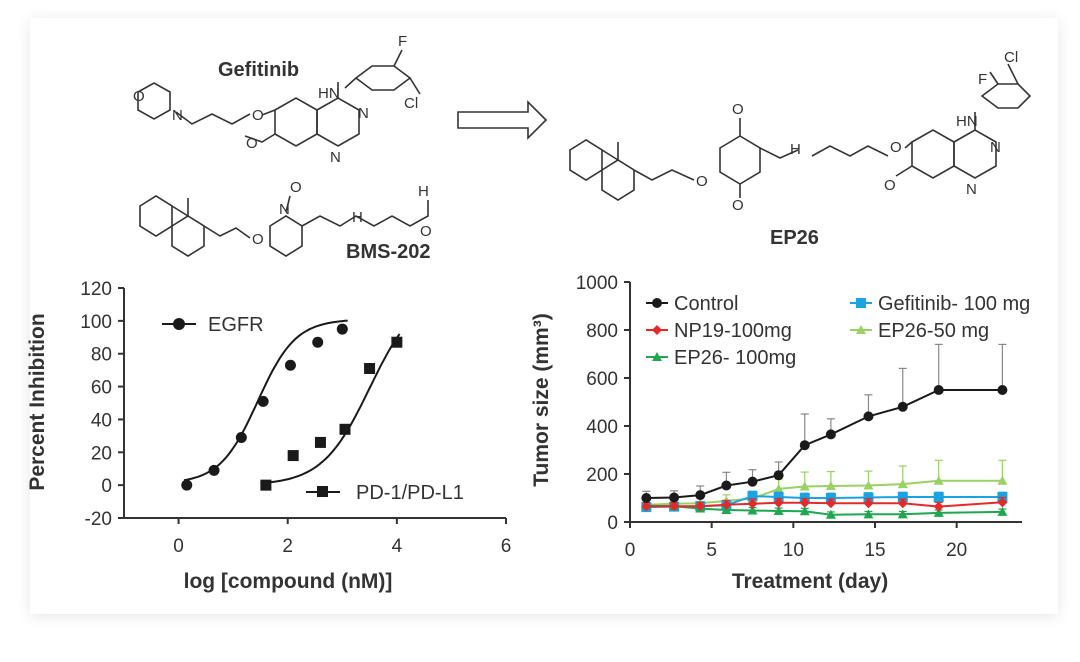  I want to click on x-tick-label: 20, so click(956, 550).